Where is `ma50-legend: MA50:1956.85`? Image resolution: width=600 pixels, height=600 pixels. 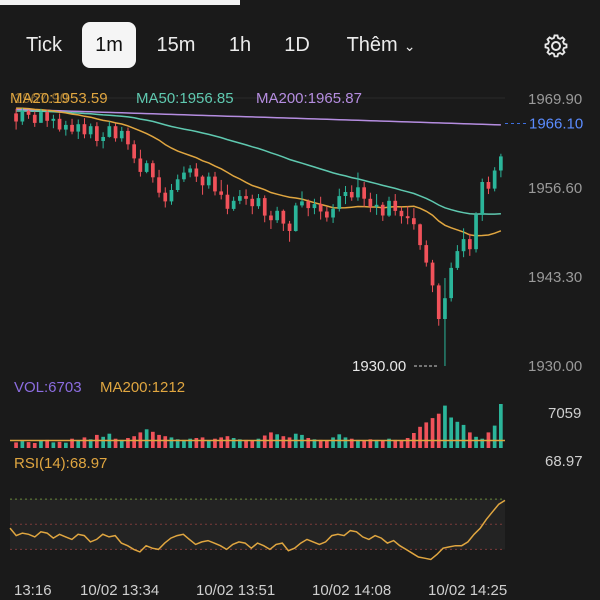
ma50-legend: MA50:1956.85 is located at coordinates (185, 98).